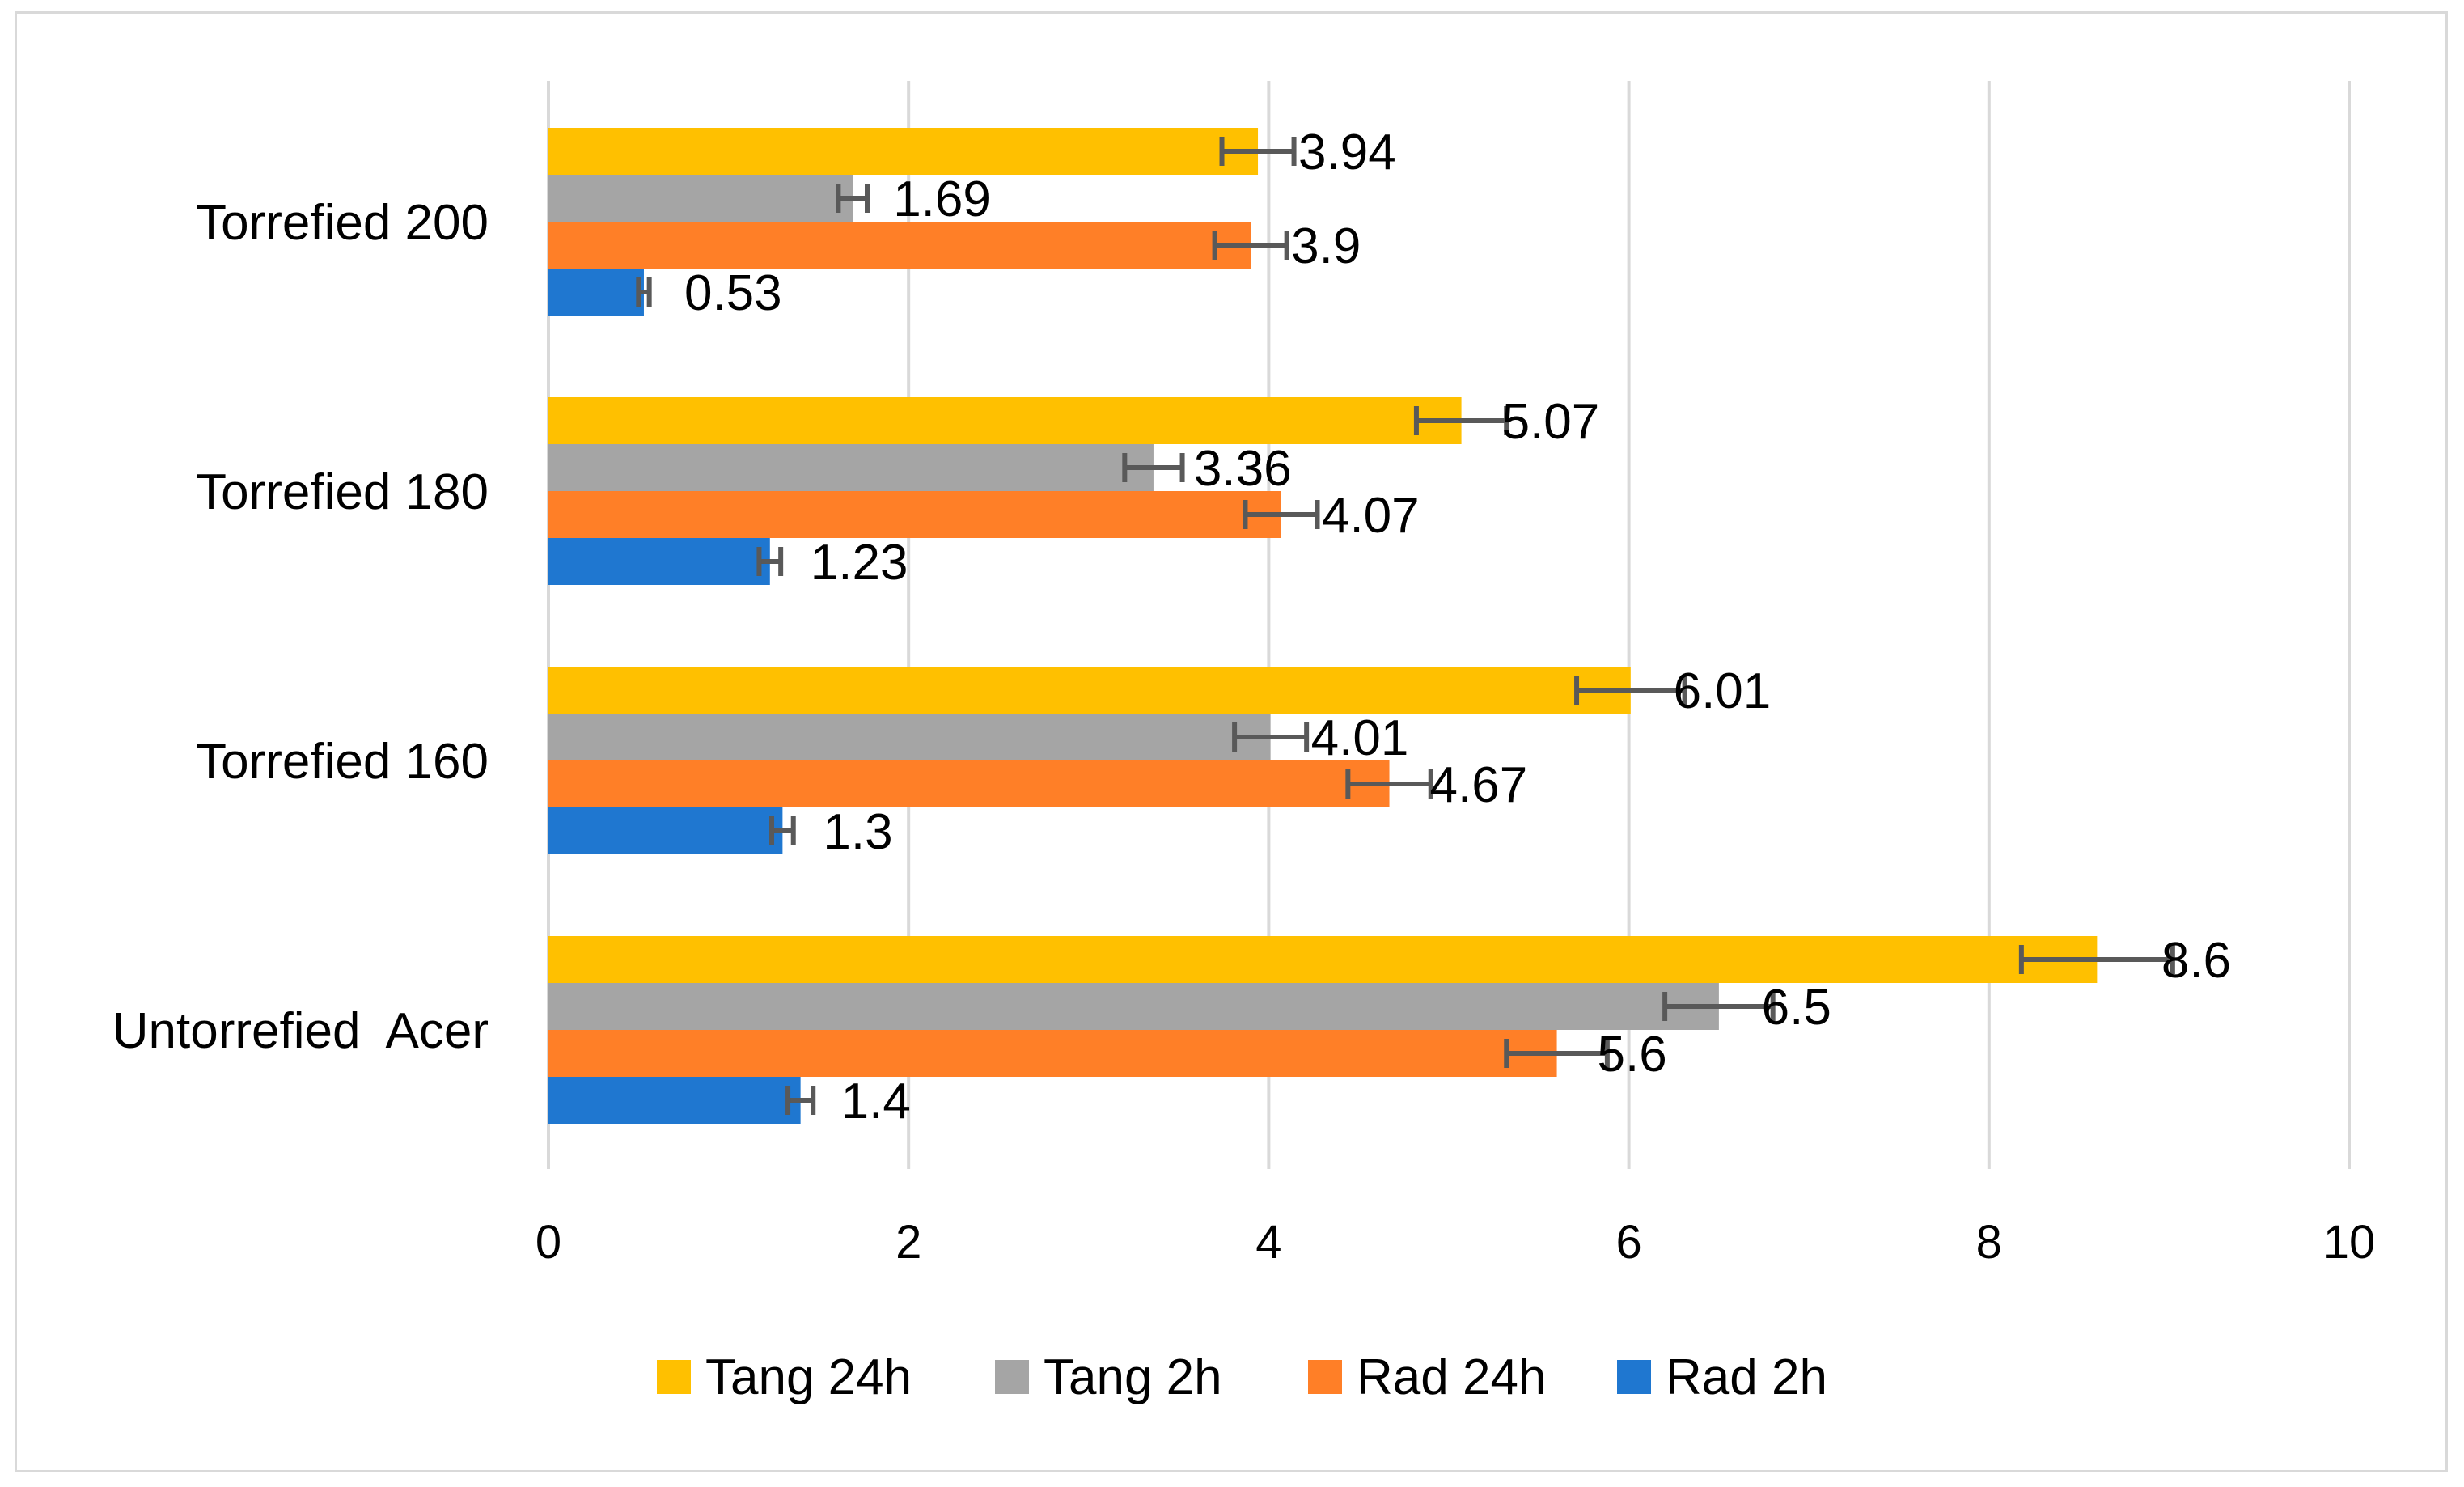  What do you see at coordinates (1133, 1377) in the screenshot?
I see `legend-label: Tang 2h` at bounding box center [1133, 1377].